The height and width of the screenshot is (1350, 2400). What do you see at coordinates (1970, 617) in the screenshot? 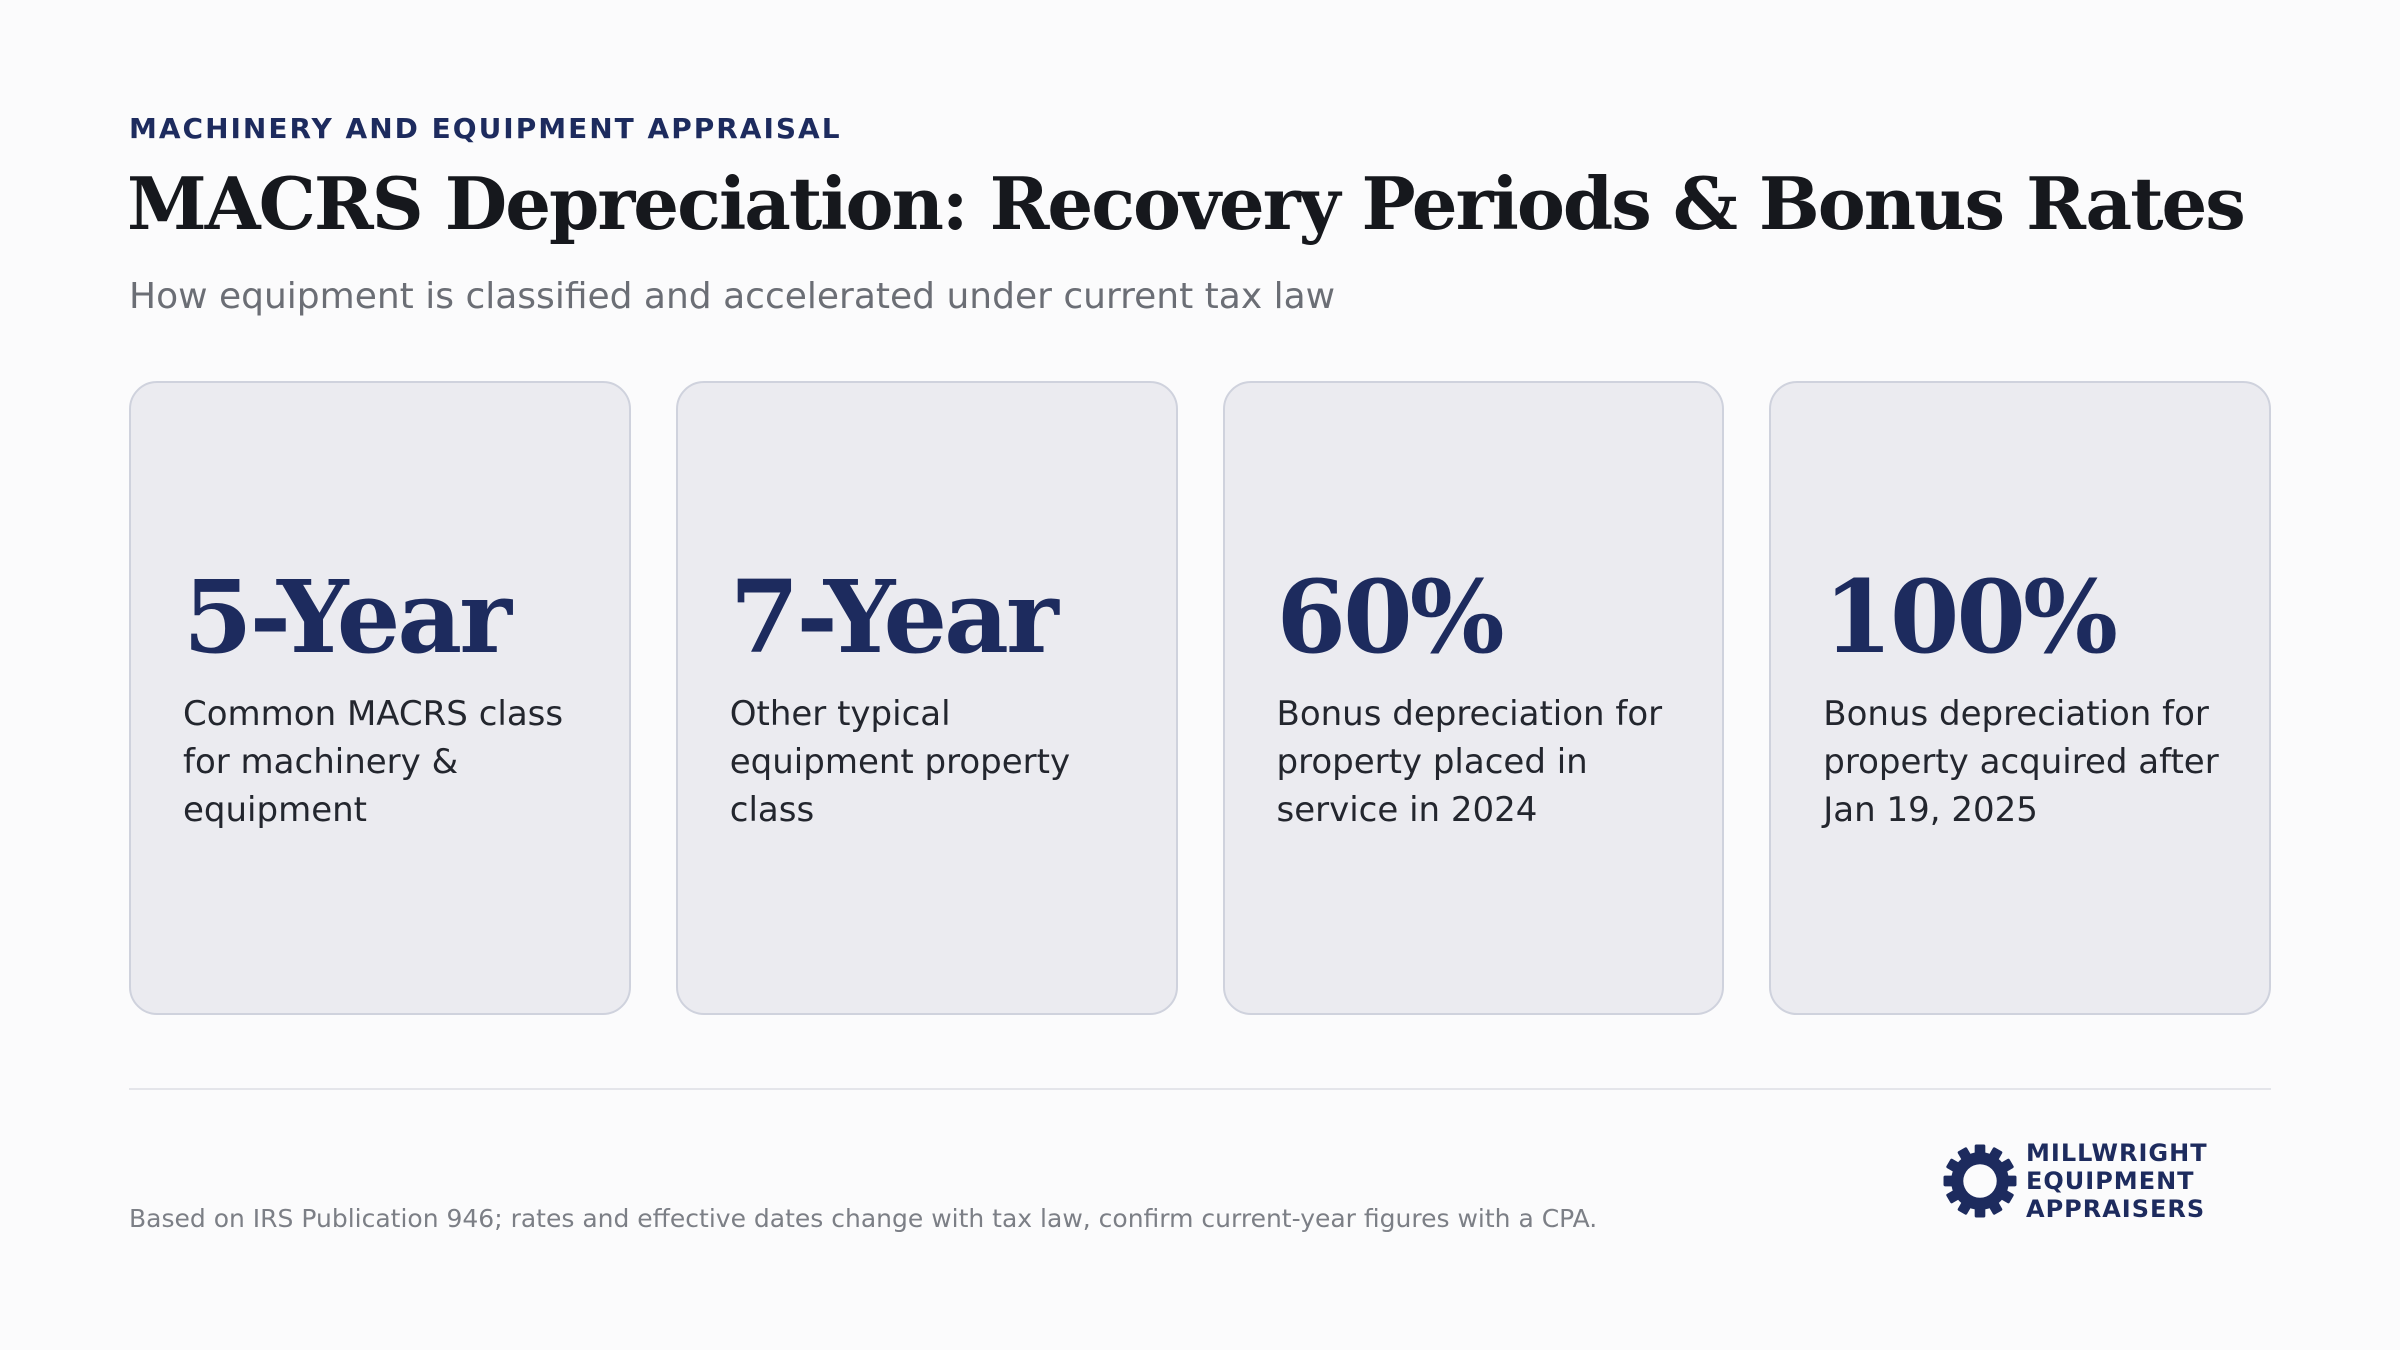
I see `stat-value: 100%` at bounding box center [1970, 617].